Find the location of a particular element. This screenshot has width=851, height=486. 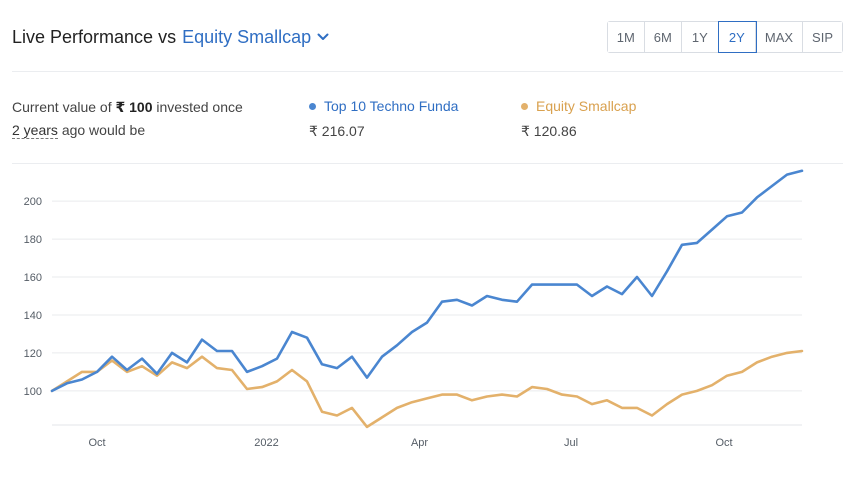

legend-item-benchmark: Equity Smallcap ₹ 120.86 is located at coordinates (578, 118).